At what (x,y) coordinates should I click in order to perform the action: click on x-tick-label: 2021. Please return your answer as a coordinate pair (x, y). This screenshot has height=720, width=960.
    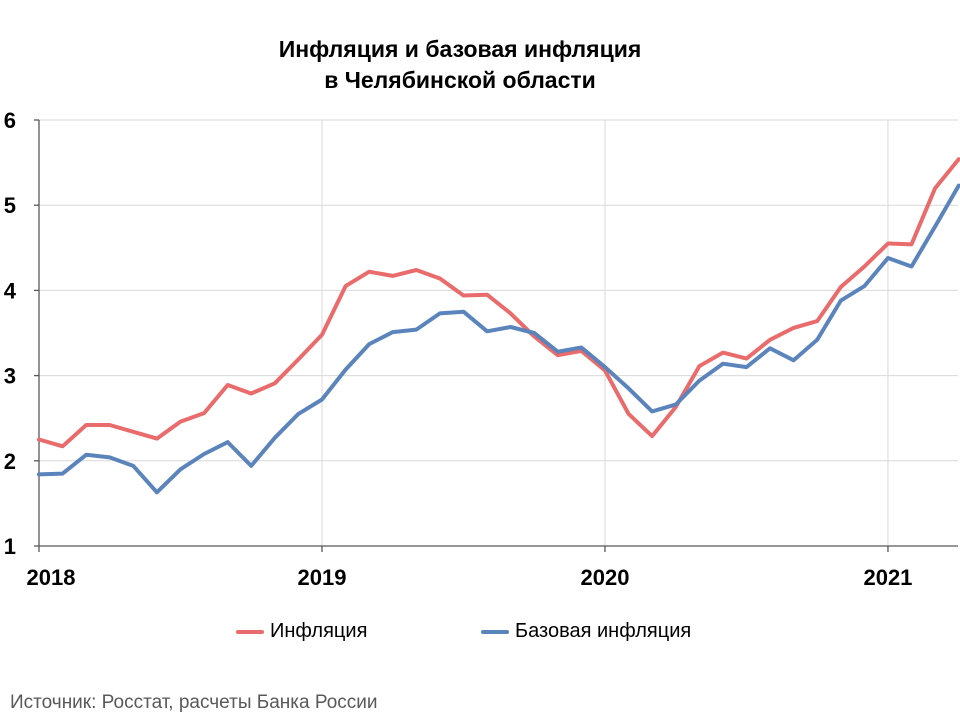
    Looking at the image, I should click on (887, 577).